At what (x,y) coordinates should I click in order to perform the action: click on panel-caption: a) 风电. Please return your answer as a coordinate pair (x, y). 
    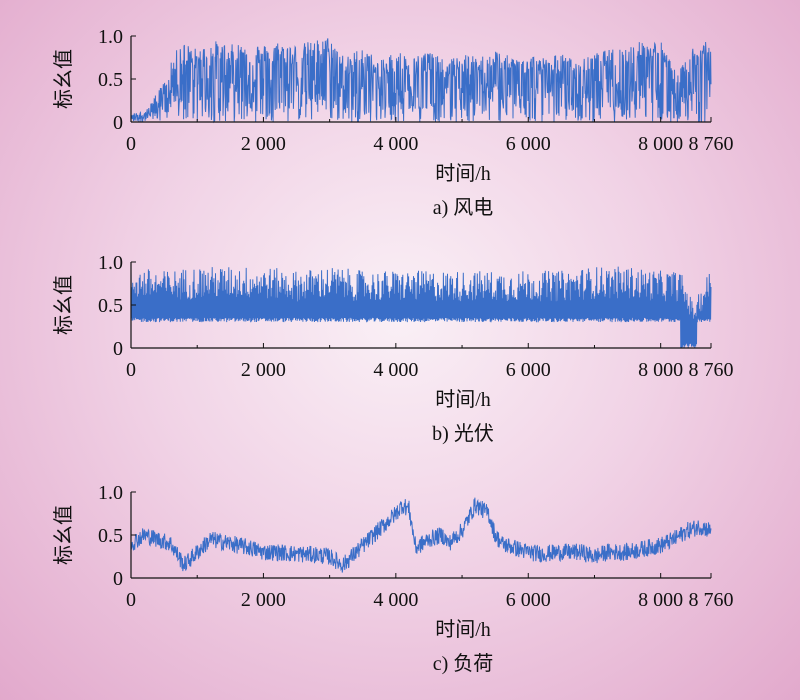
    Looking at the image, I should click on (463, 207).